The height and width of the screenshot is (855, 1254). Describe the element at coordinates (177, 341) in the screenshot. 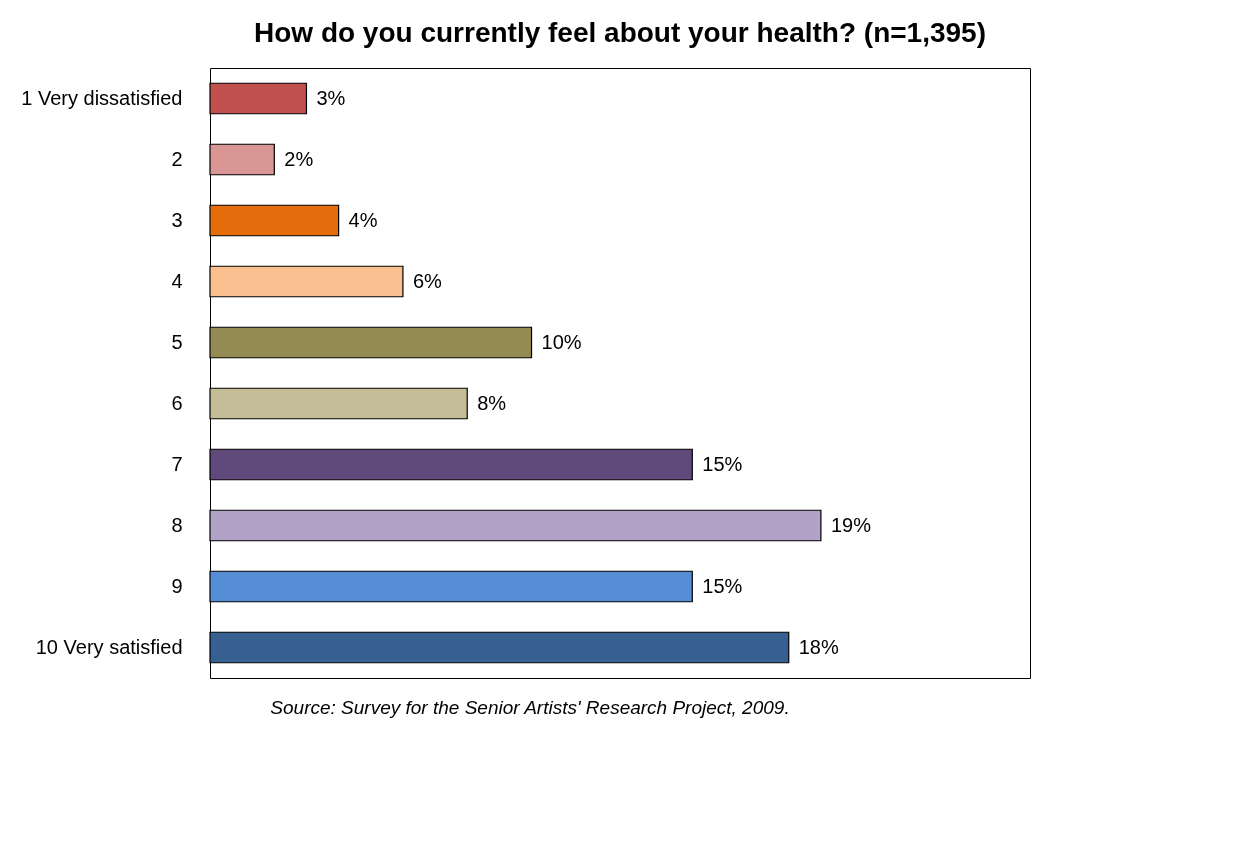

I see `y-tick-label: 5` at that location.